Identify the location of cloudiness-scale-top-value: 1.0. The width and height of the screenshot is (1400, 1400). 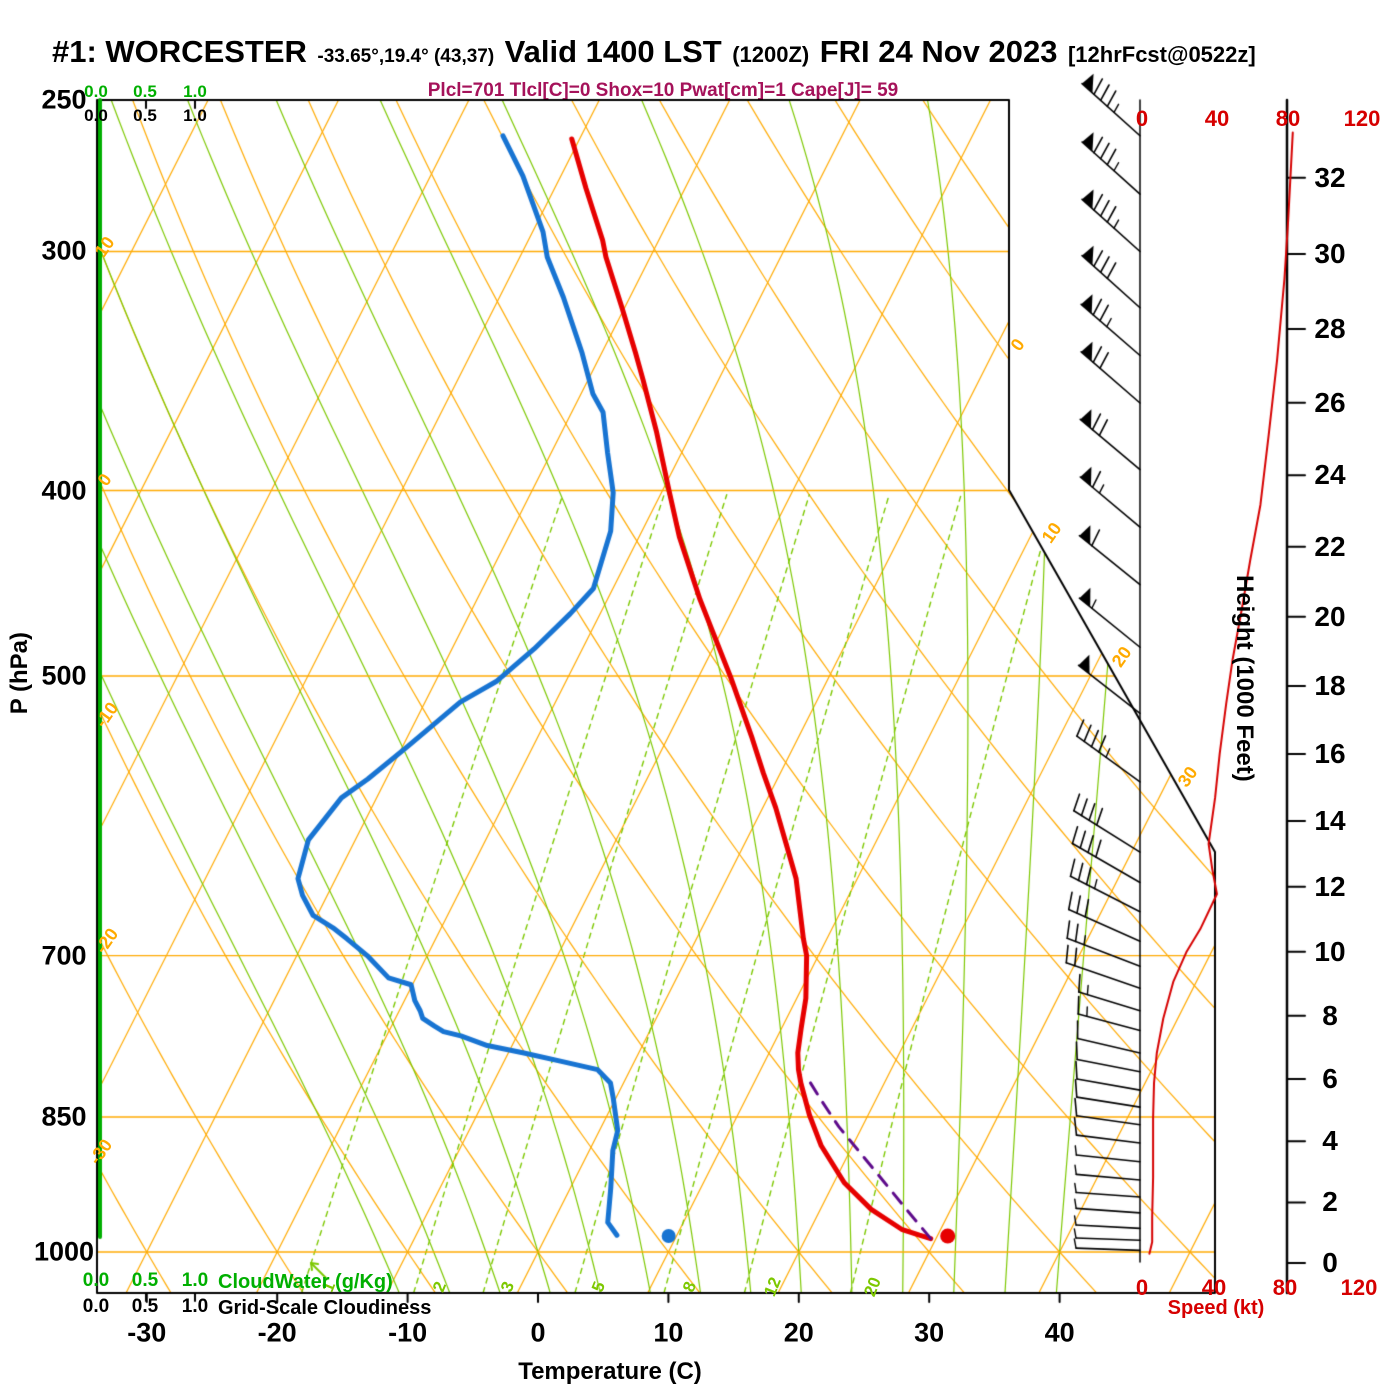
(195, 115).